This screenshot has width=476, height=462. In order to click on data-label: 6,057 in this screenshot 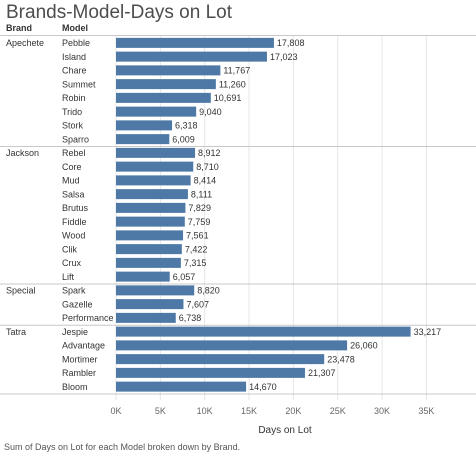, I will do `click(184, 277)`.